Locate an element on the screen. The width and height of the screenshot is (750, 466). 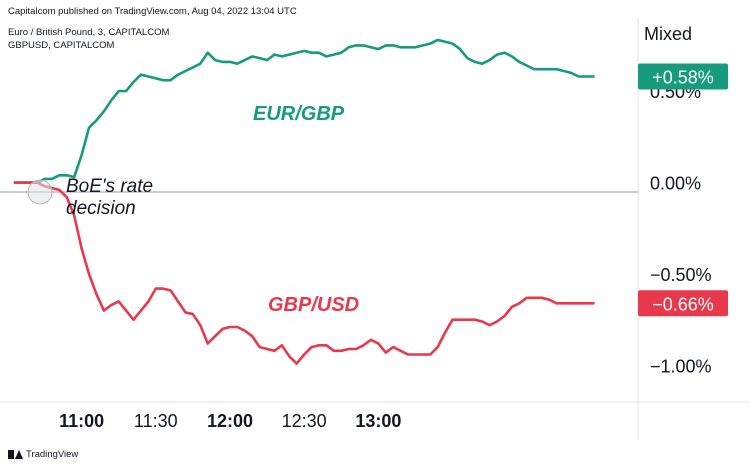
tradingview-logo-icon is located at coordinates (15, 454).